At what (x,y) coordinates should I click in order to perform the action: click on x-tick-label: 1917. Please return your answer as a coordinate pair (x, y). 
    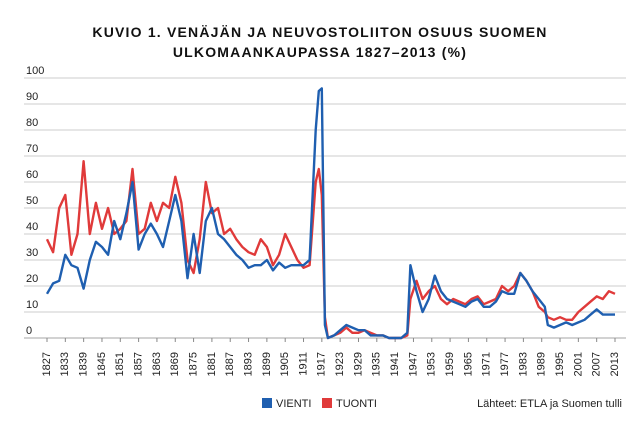
    Looking at the image, I should click on (322, 364).